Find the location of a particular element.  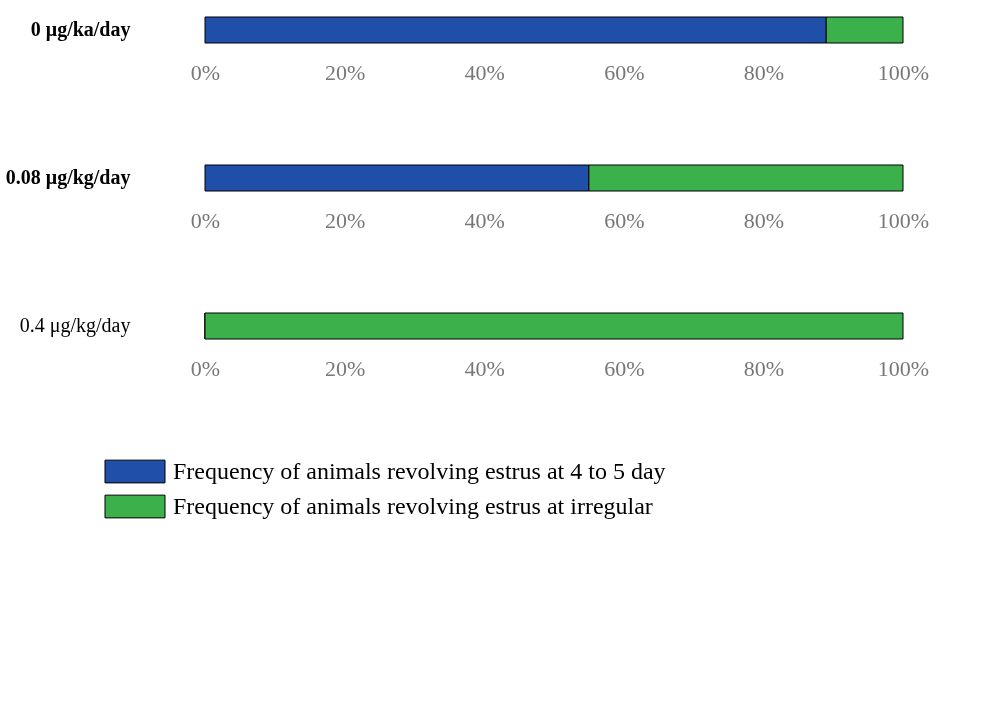

y-tick-label: 0.4 μg/kg/day is located at coordinates (75, 325).